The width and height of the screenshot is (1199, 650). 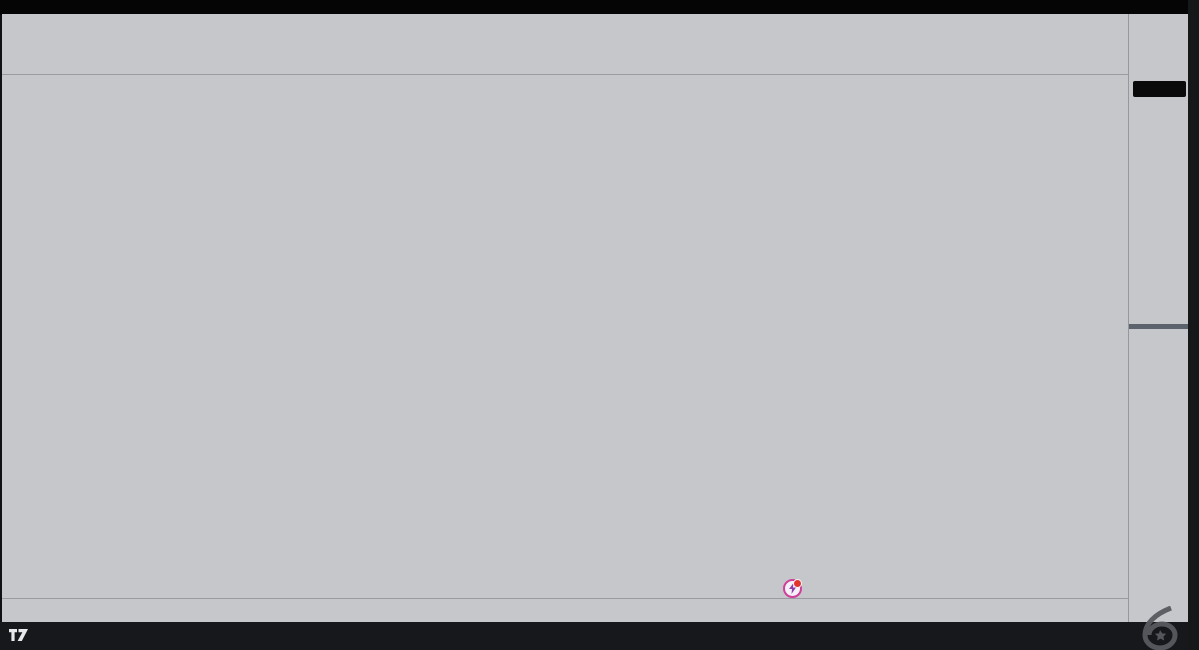 I want to click on attribution-bar, so click(x=599, y=7).